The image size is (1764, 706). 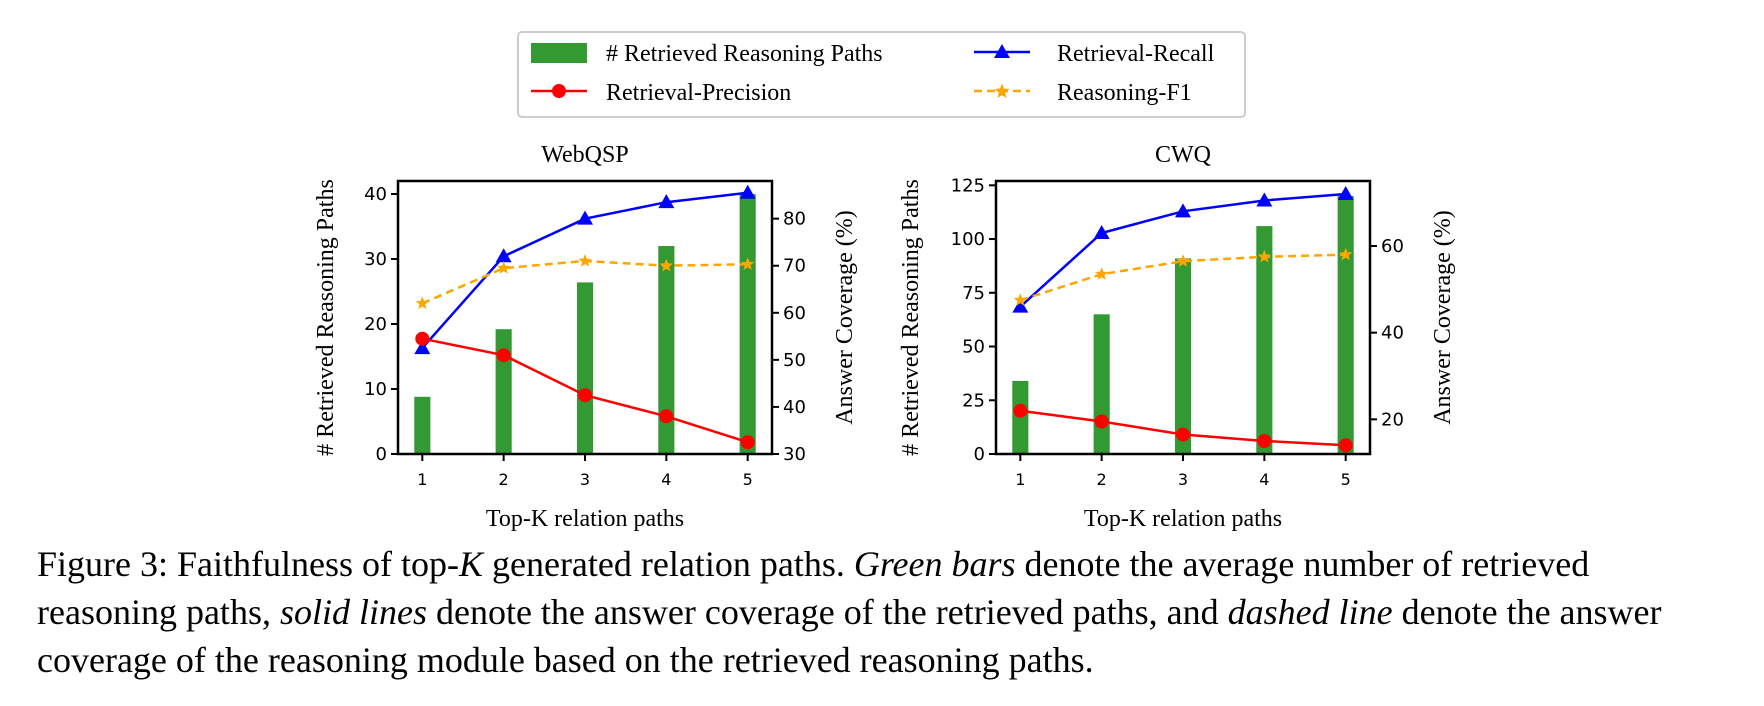 I want to click on y-tick-label: 50, so click(x=973, y=347).